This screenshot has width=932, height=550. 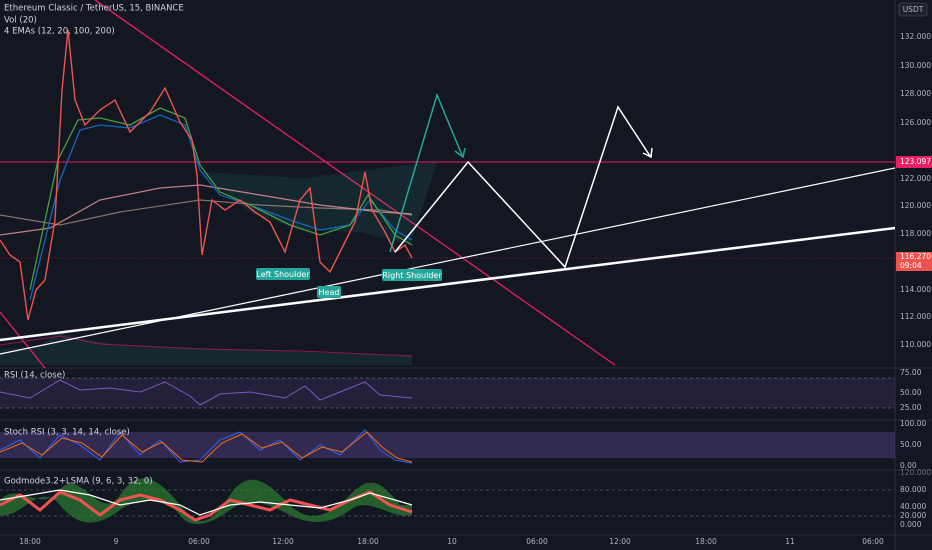 I want to click on volume, so click(x=206, y=348).